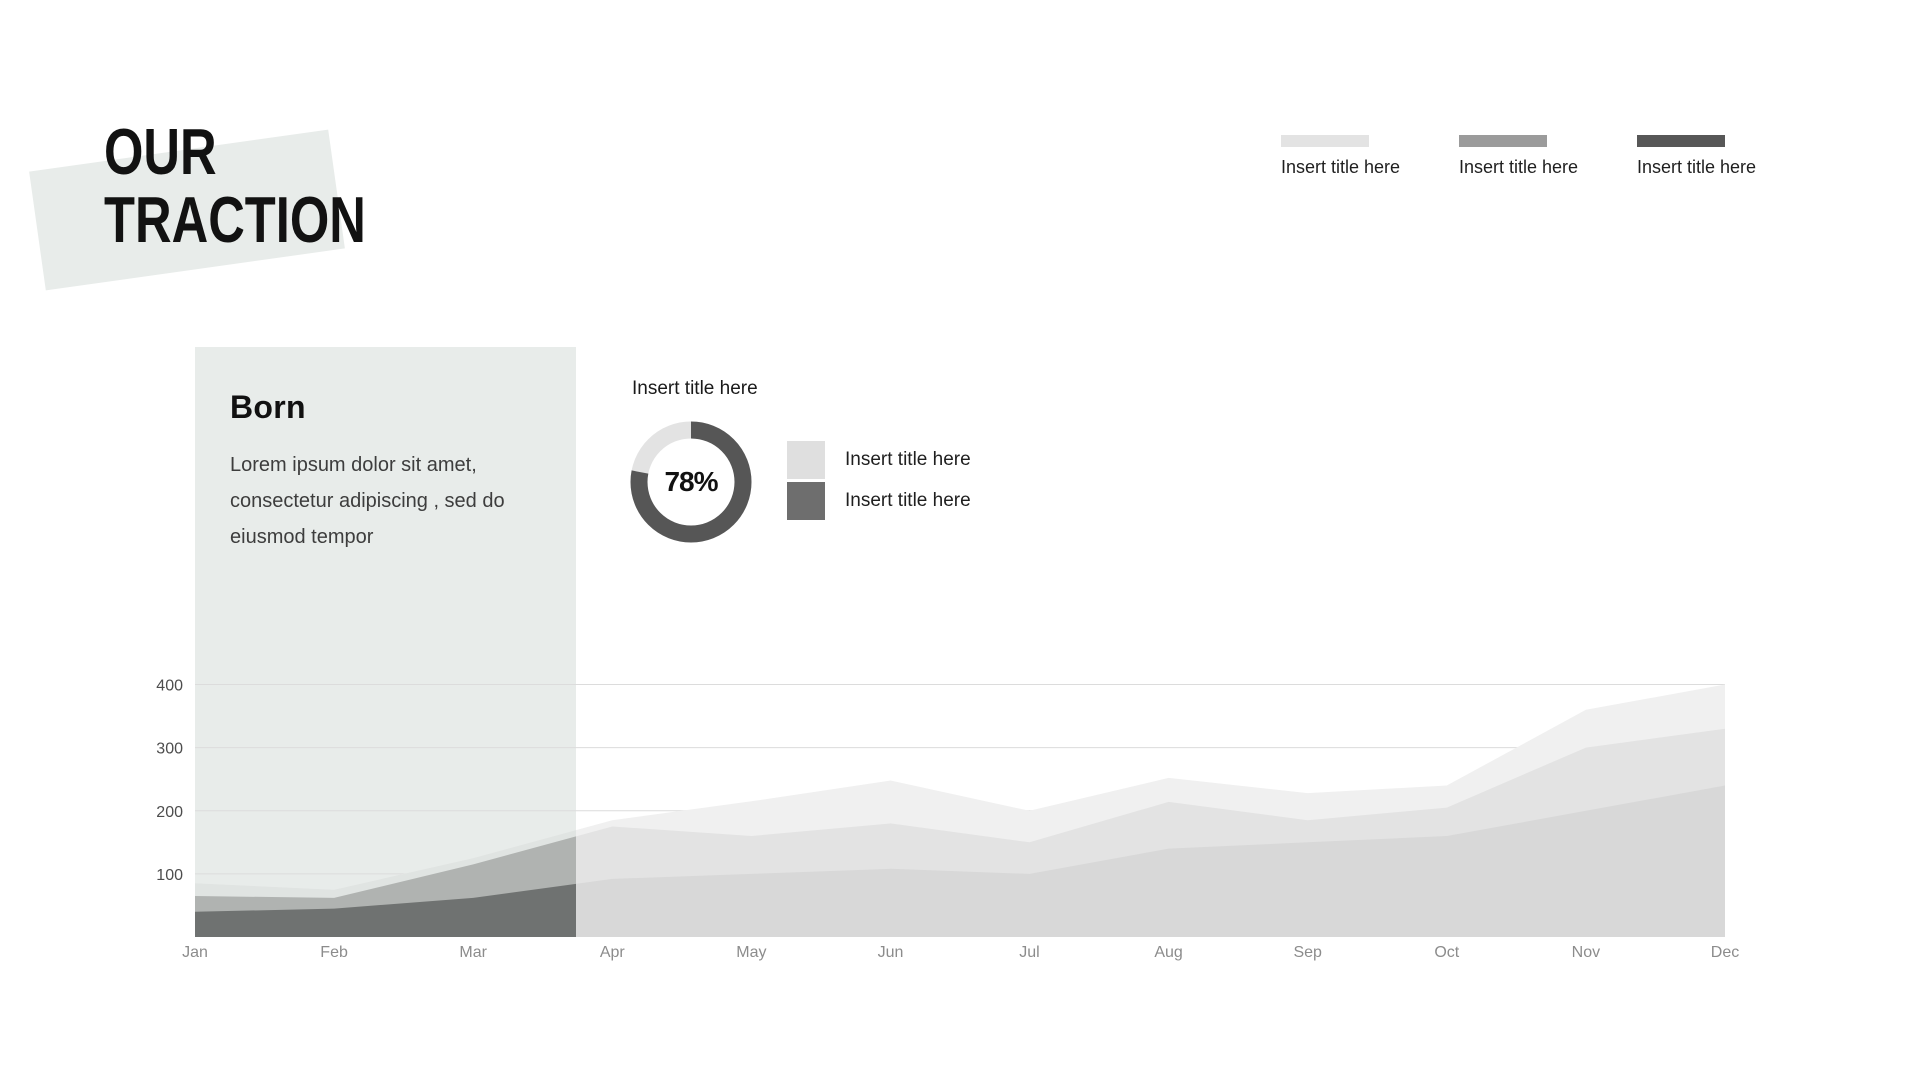 This screenshot has width=1920, height=1080. I want to click on page-title-line1: OUR, so click(160, 151).